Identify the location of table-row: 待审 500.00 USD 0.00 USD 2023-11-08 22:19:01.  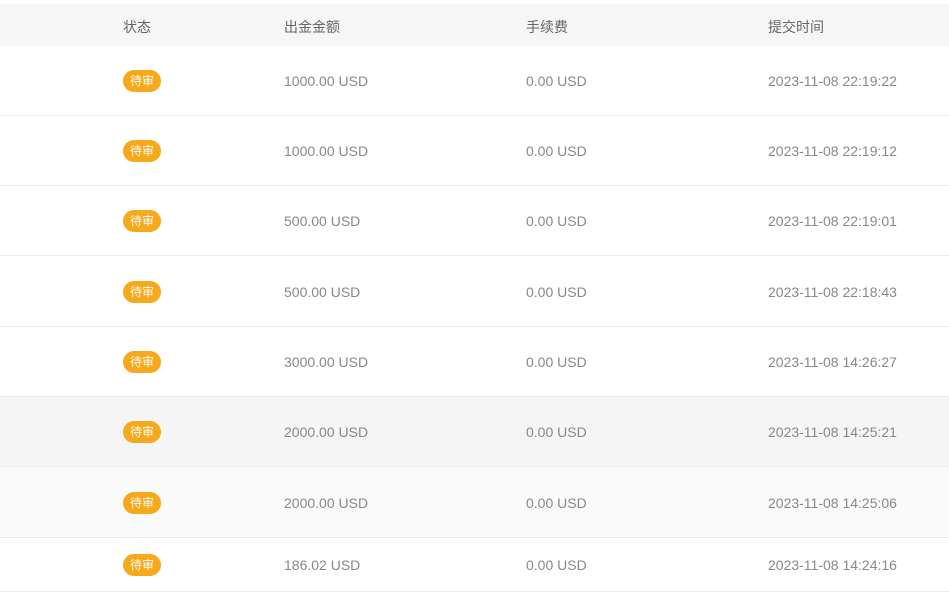
(474, 221).